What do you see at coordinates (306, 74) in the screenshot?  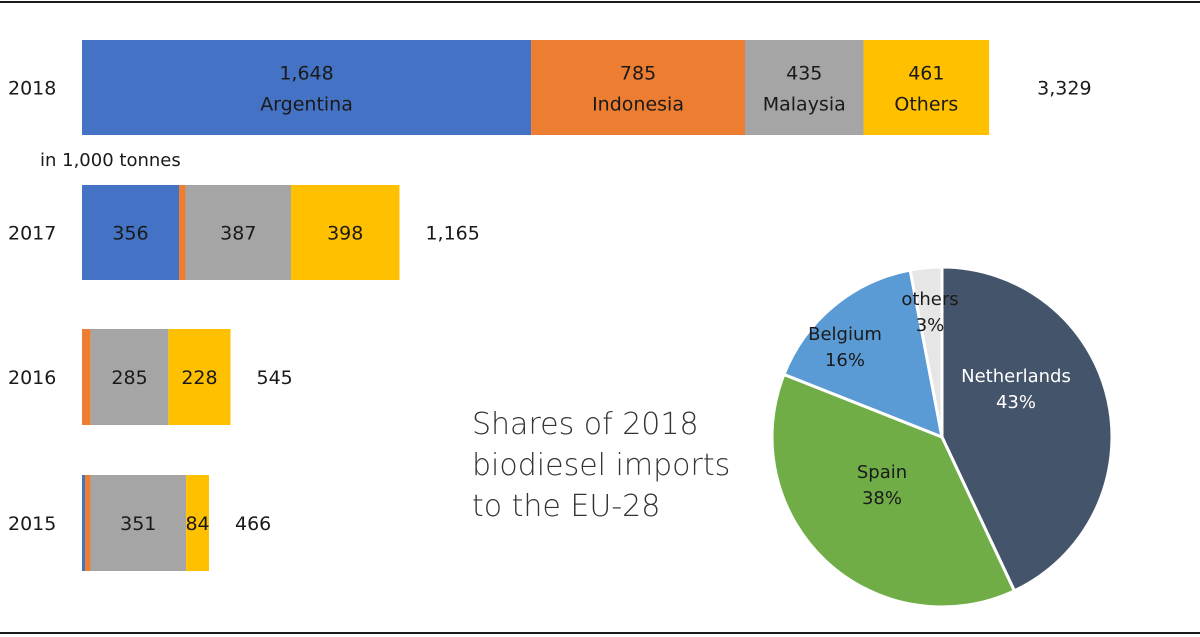 I see `value-label-2018-argentina: 1,648` at bounding box center [306, 74].